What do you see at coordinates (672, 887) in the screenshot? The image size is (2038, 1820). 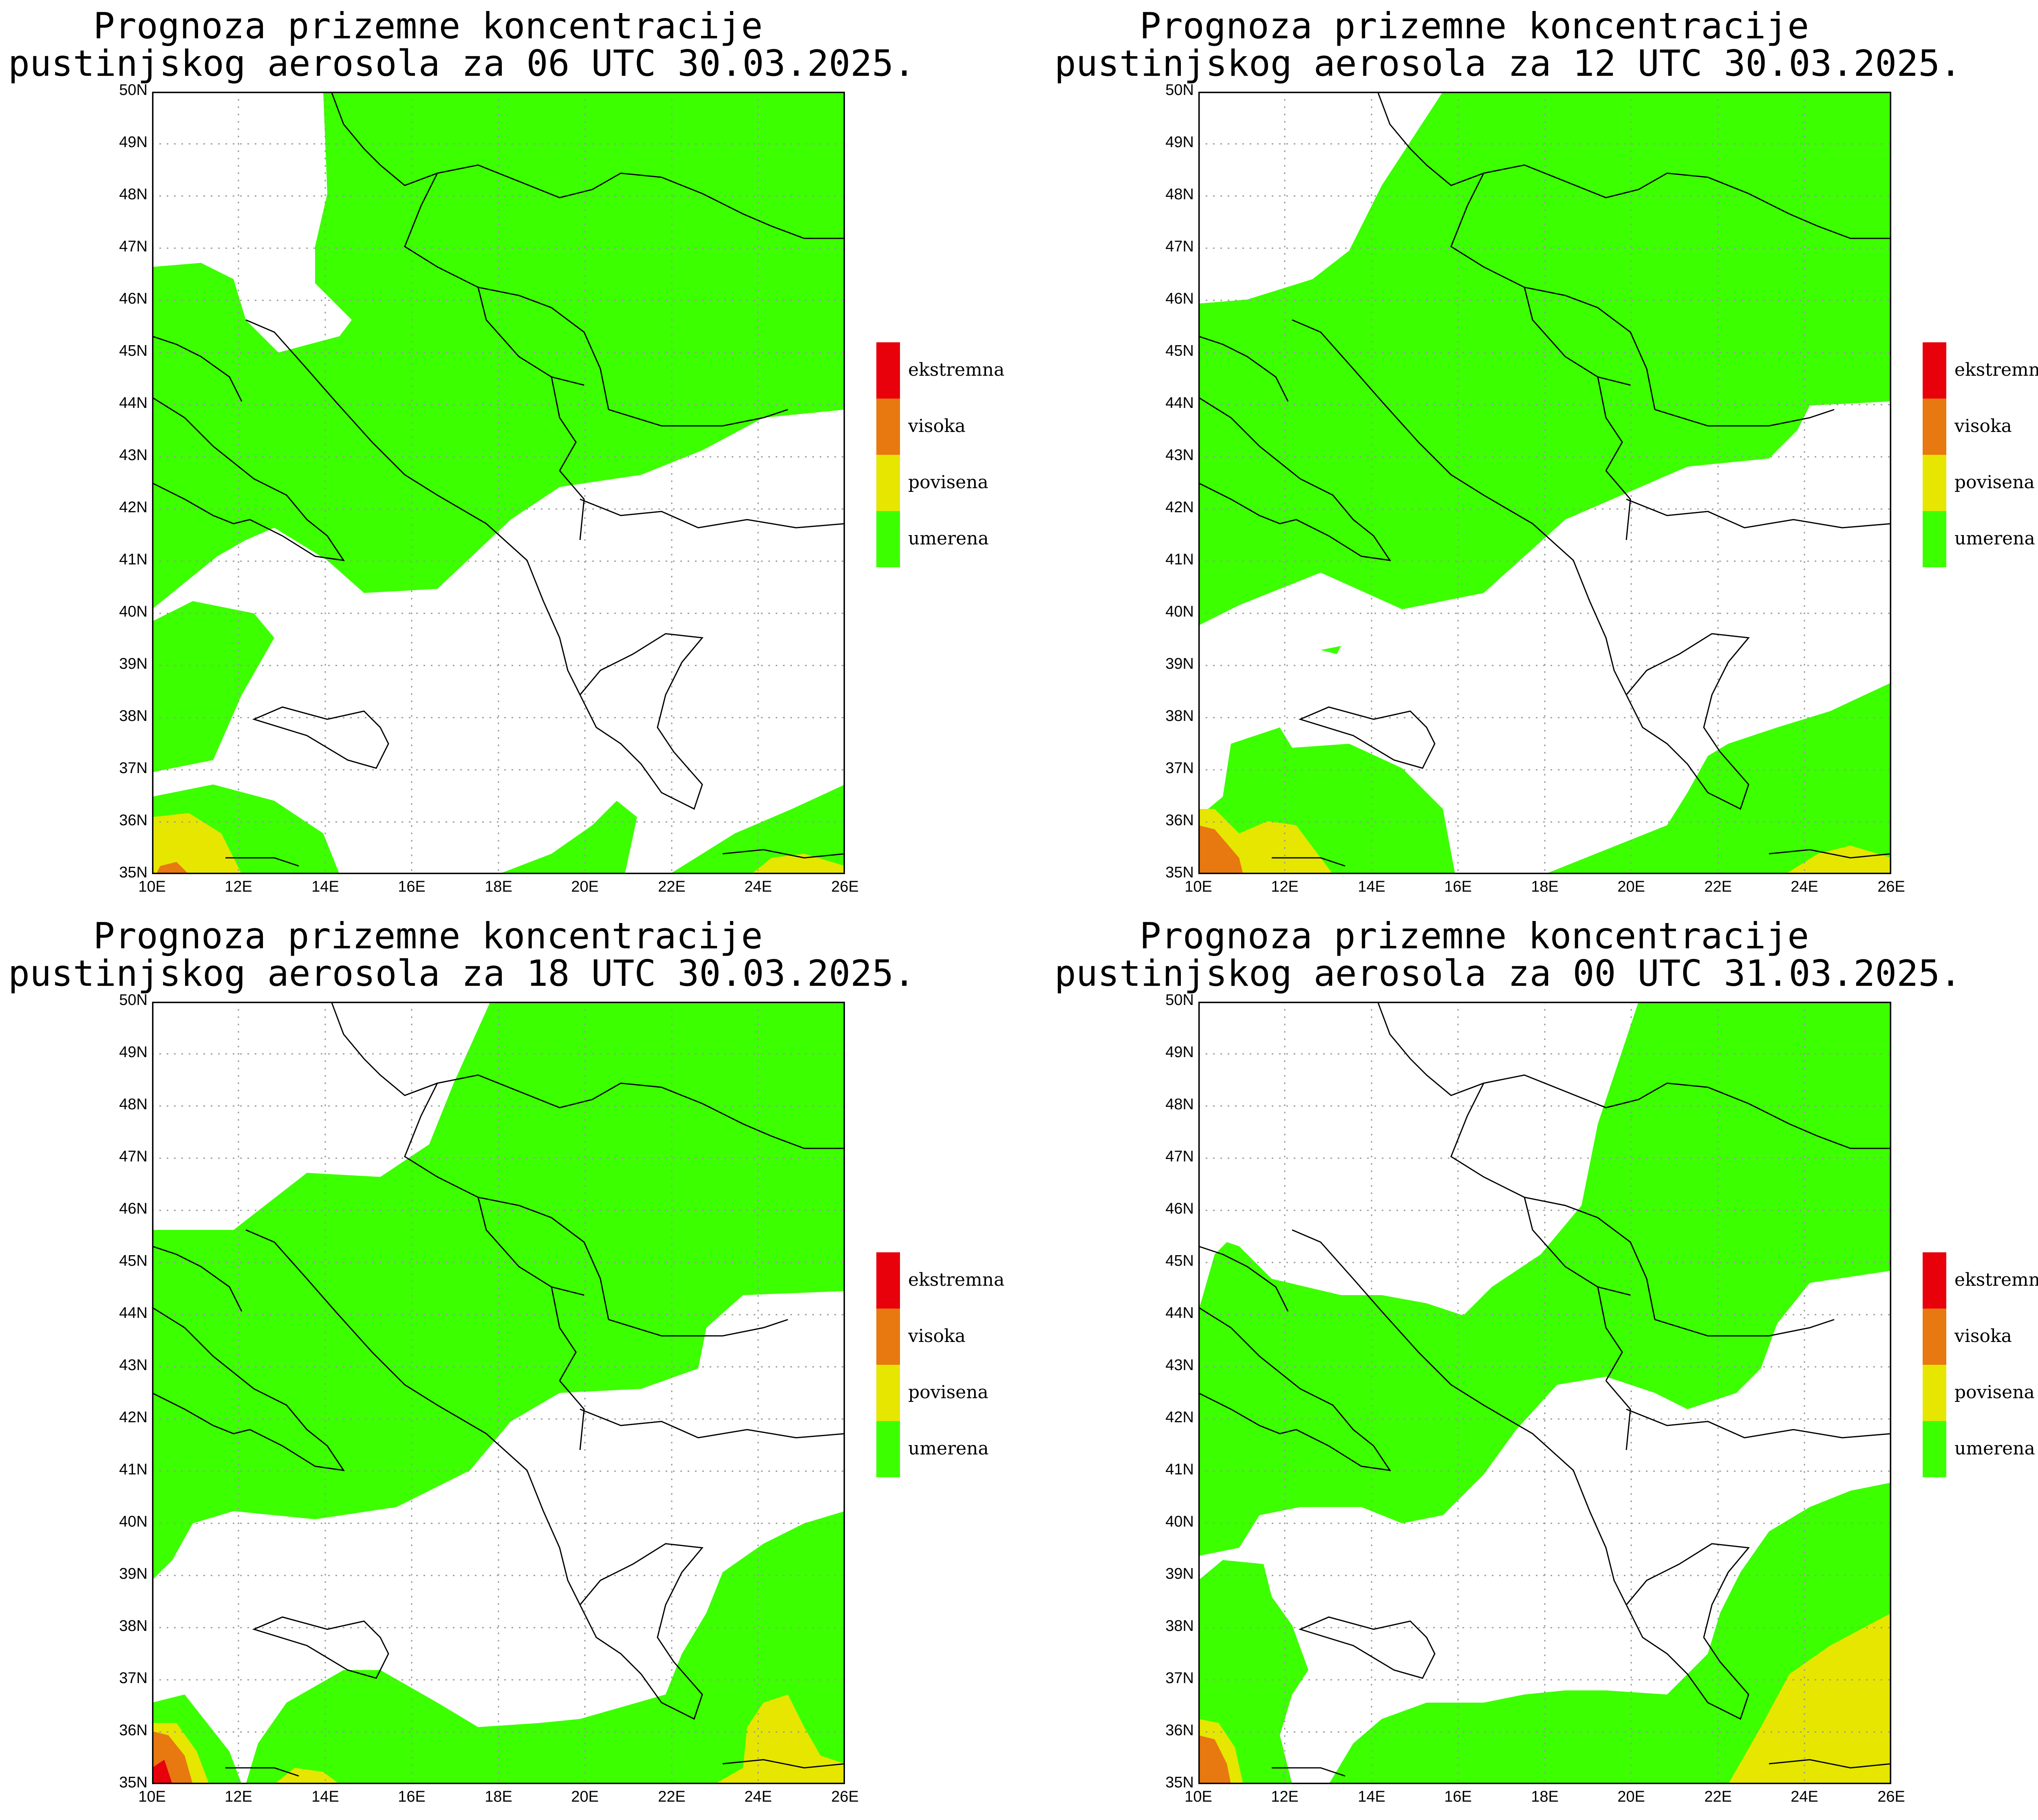 I see `lon-label: 22E` at bounding box center [672, 887].